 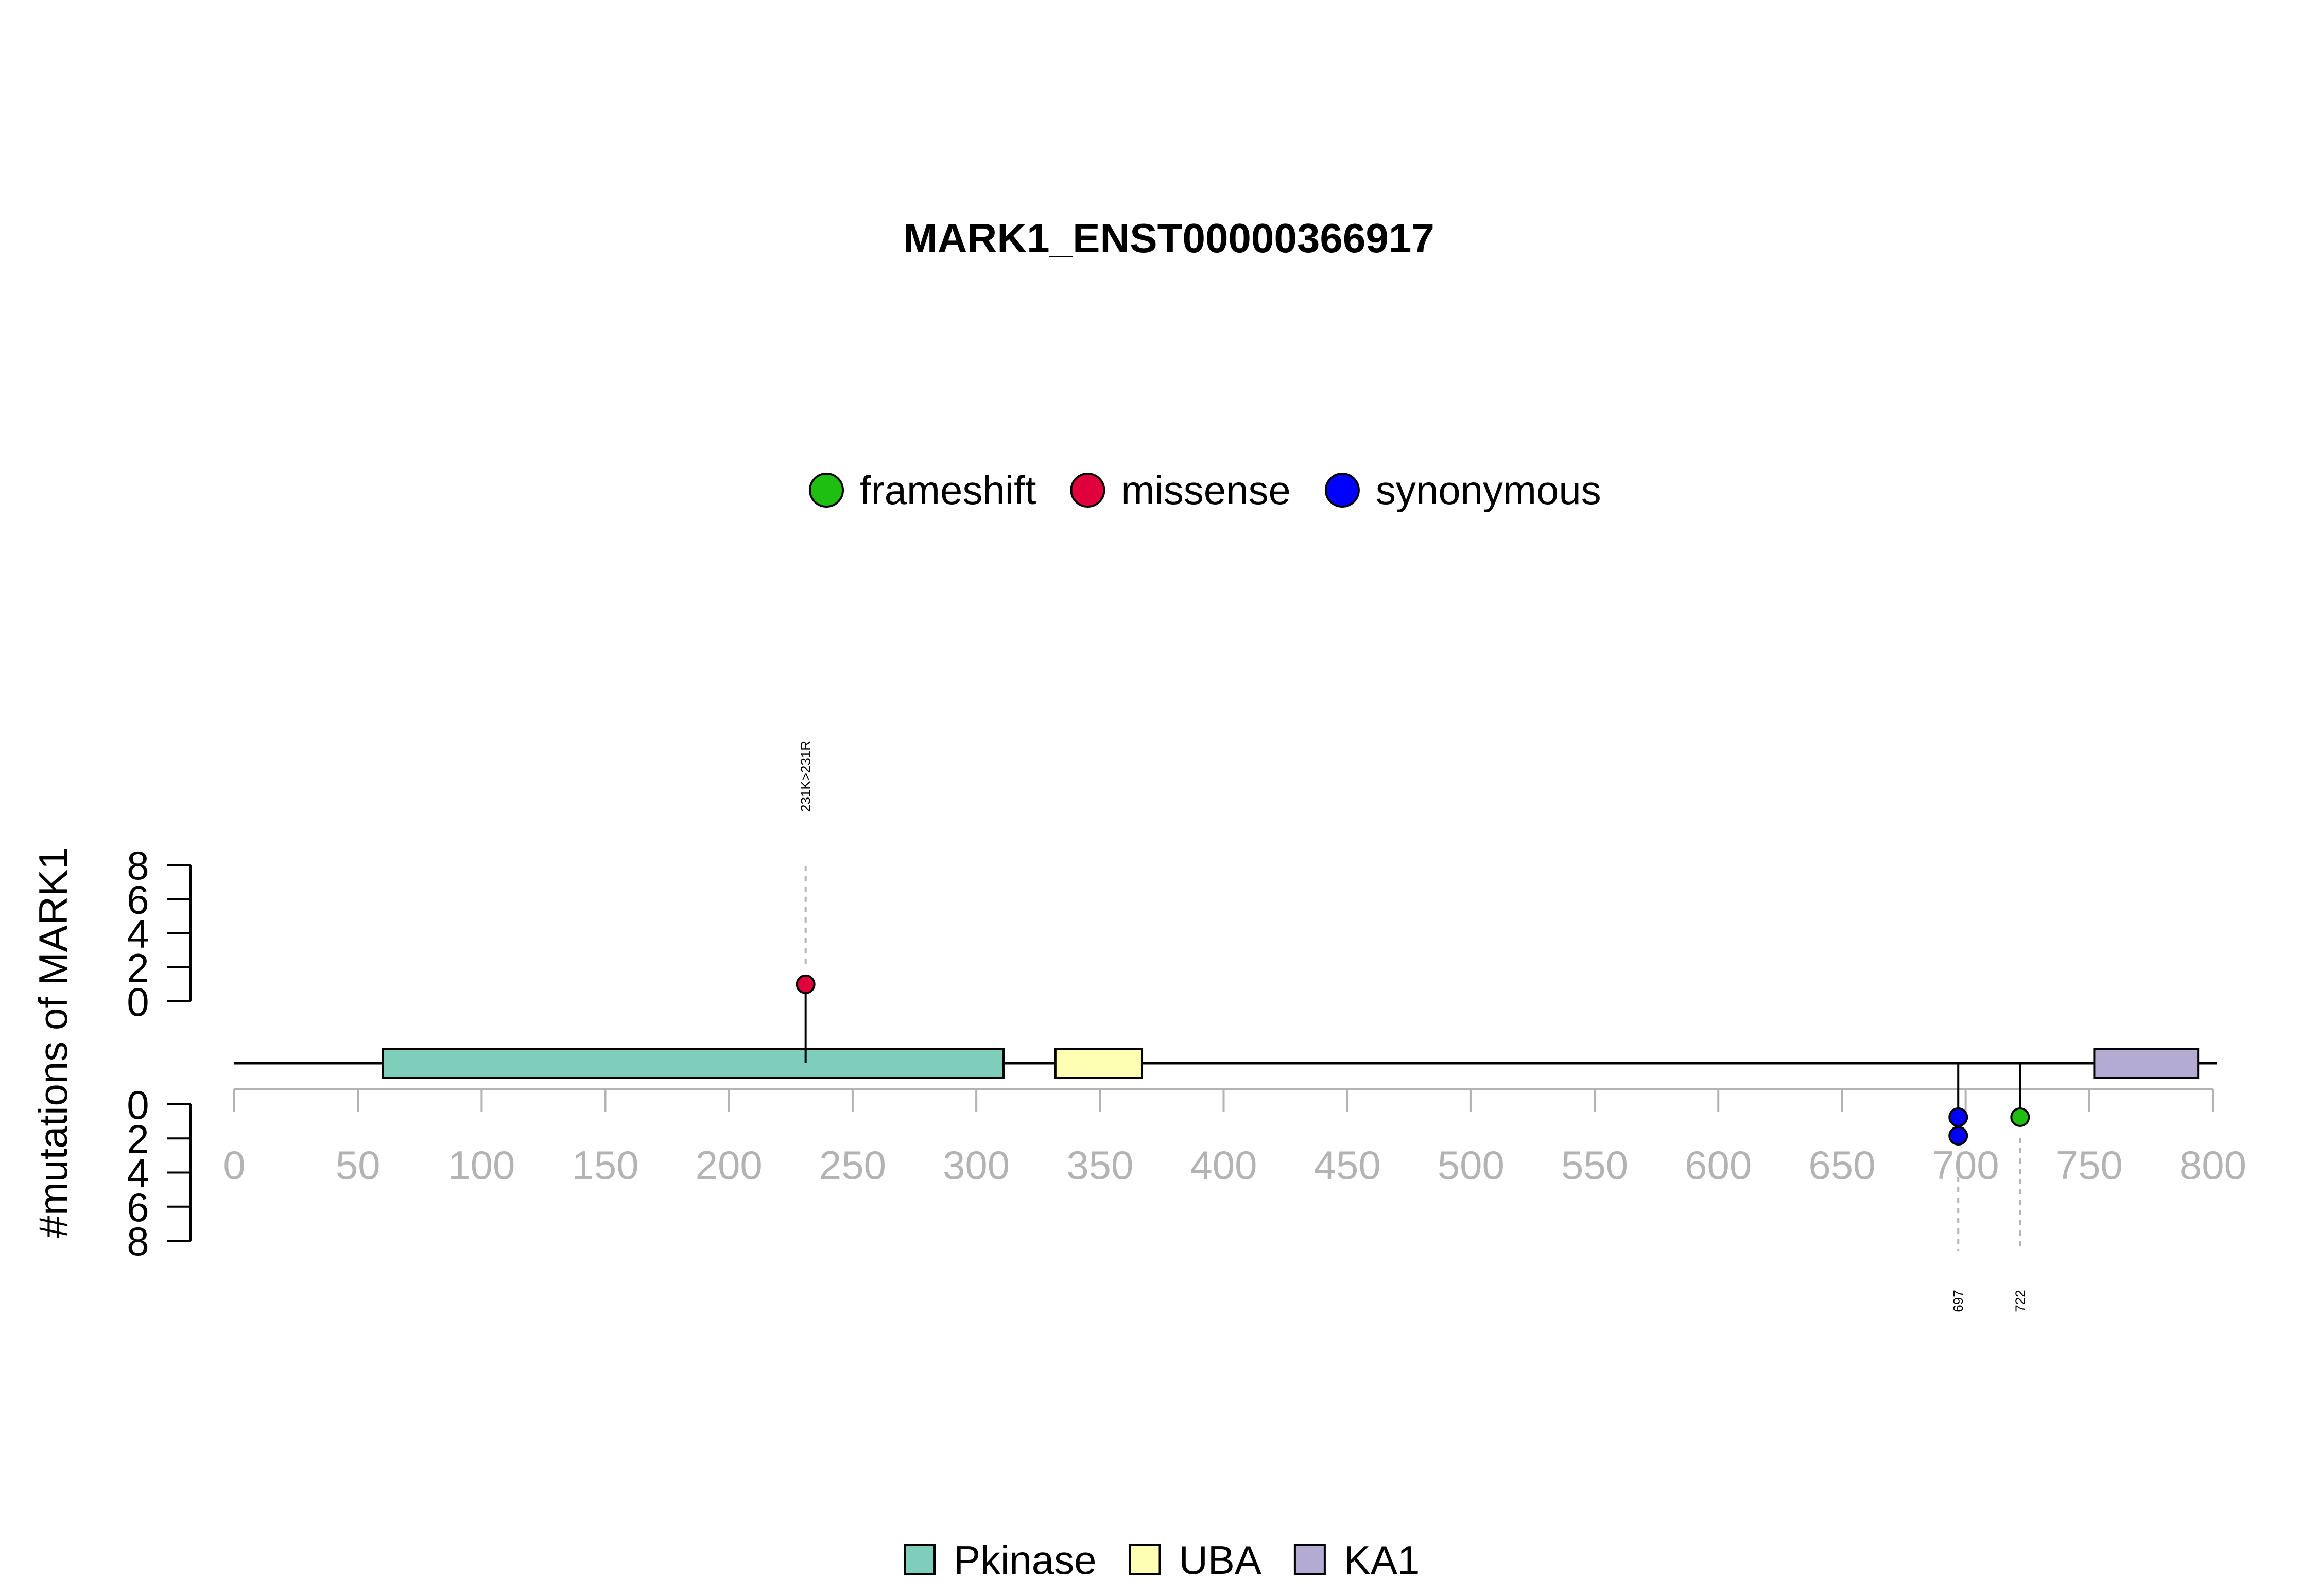 I want to click on legend-label-KA1: KA1, so click(x=1382, y=1560).